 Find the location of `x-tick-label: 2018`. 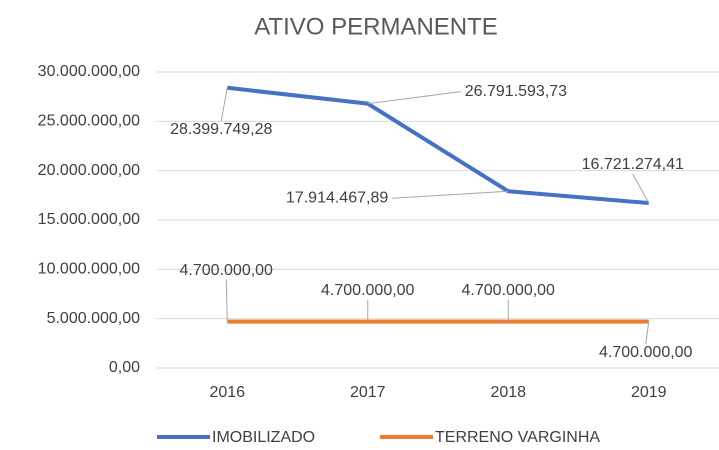

x-tick-label: 2018 is located at coordinates (508, 392).